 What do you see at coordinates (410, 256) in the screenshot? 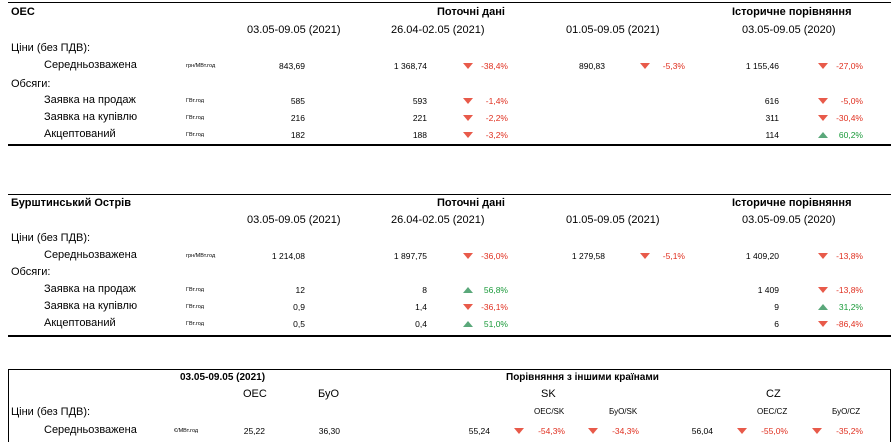
I see `value-prev-week: 1 897,75` at bounding box center [410, 256].